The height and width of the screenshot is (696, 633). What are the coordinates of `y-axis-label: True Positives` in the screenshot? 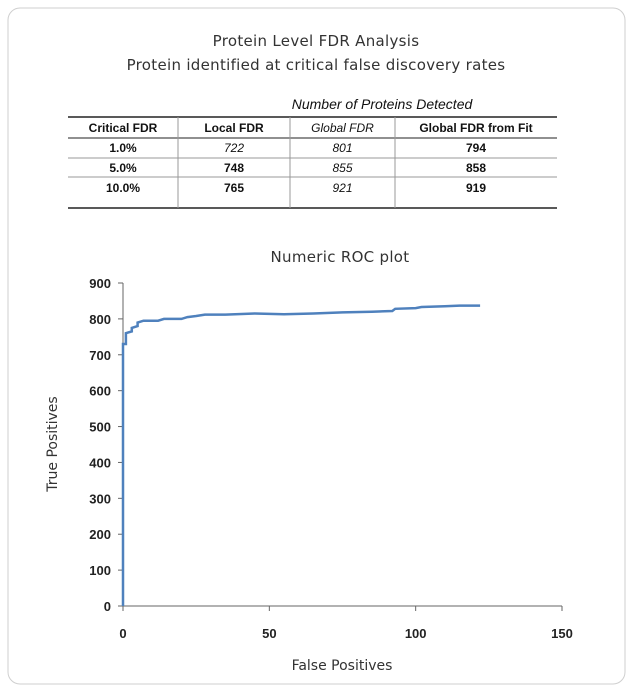 It's located at (53, 444).